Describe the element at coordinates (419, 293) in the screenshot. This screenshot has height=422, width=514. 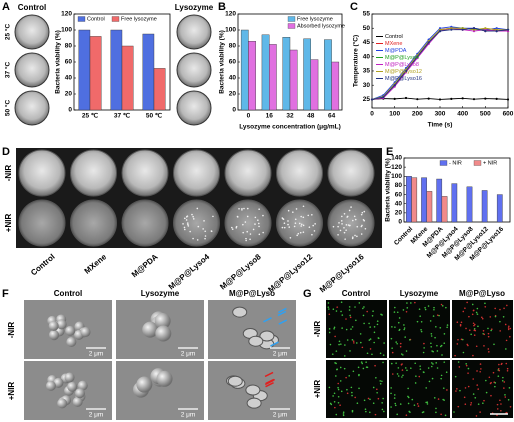
I see `column-label: Lysozyme` at that location.